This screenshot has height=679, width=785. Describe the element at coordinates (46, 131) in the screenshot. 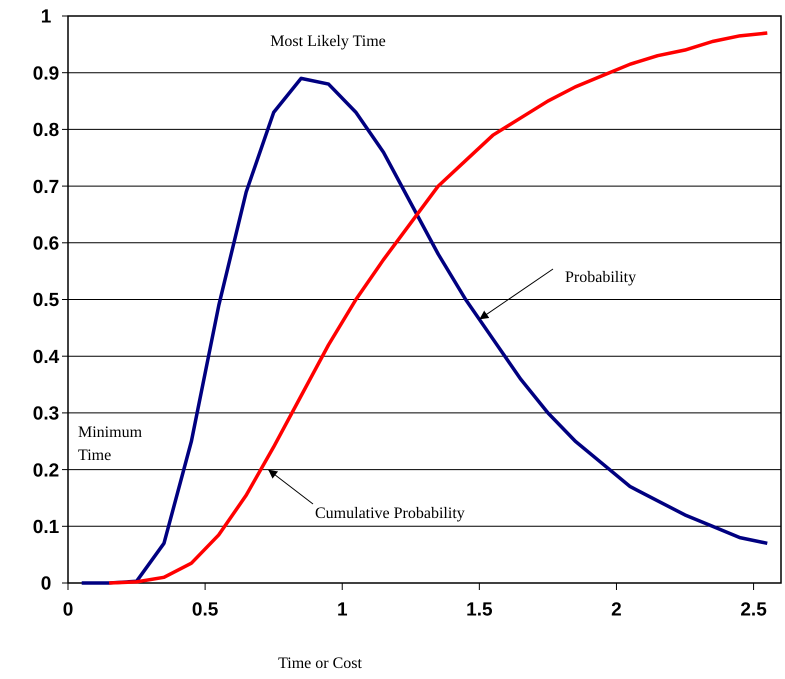

I see `y-tick-label: 0.8` at that location.